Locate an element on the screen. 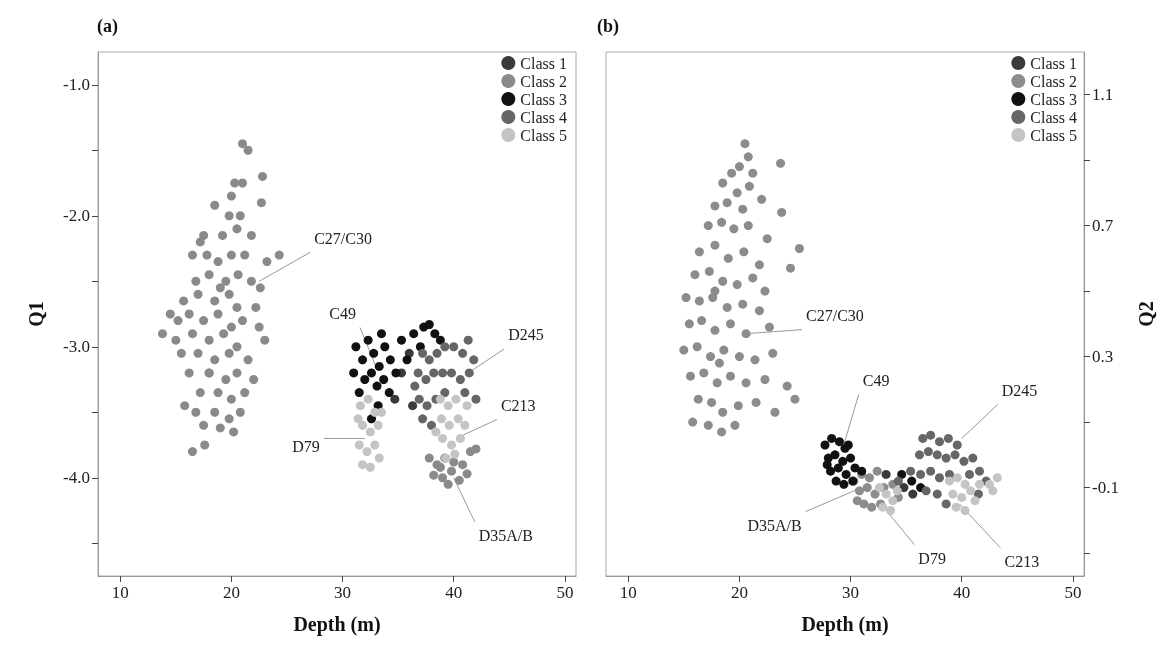  y-axis-title: Q2 is located at coordinates (1146, 314).